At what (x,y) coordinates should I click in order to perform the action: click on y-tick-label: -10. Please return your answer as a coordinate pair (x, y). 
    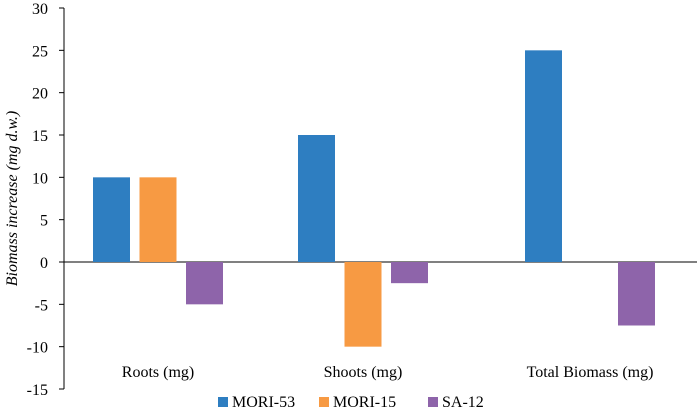
    Looking at the image, I should click on (37, 348).